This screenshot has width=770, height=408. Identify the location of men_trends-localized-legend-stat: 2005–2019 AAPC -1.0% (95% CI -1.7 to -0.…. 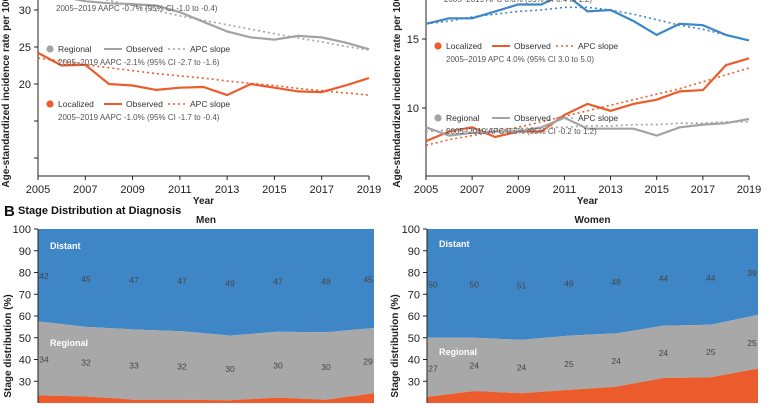
(139, 117).